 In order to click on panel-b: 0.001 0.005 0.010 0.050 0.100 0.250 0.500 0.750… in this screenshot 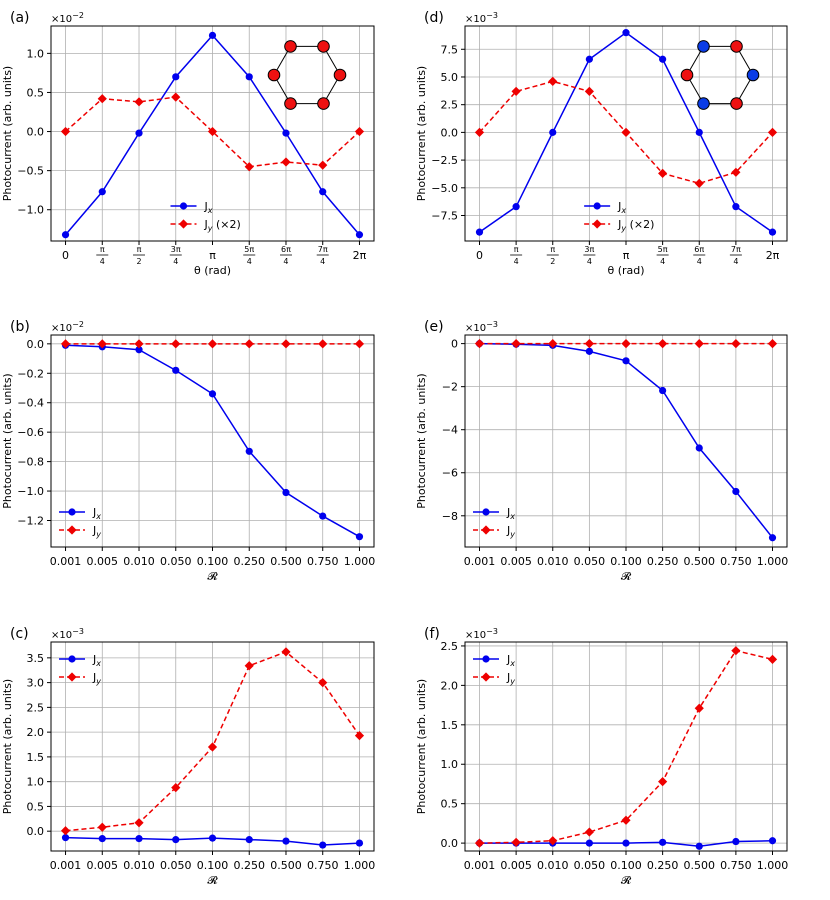, I will do `click(188, 451)`.